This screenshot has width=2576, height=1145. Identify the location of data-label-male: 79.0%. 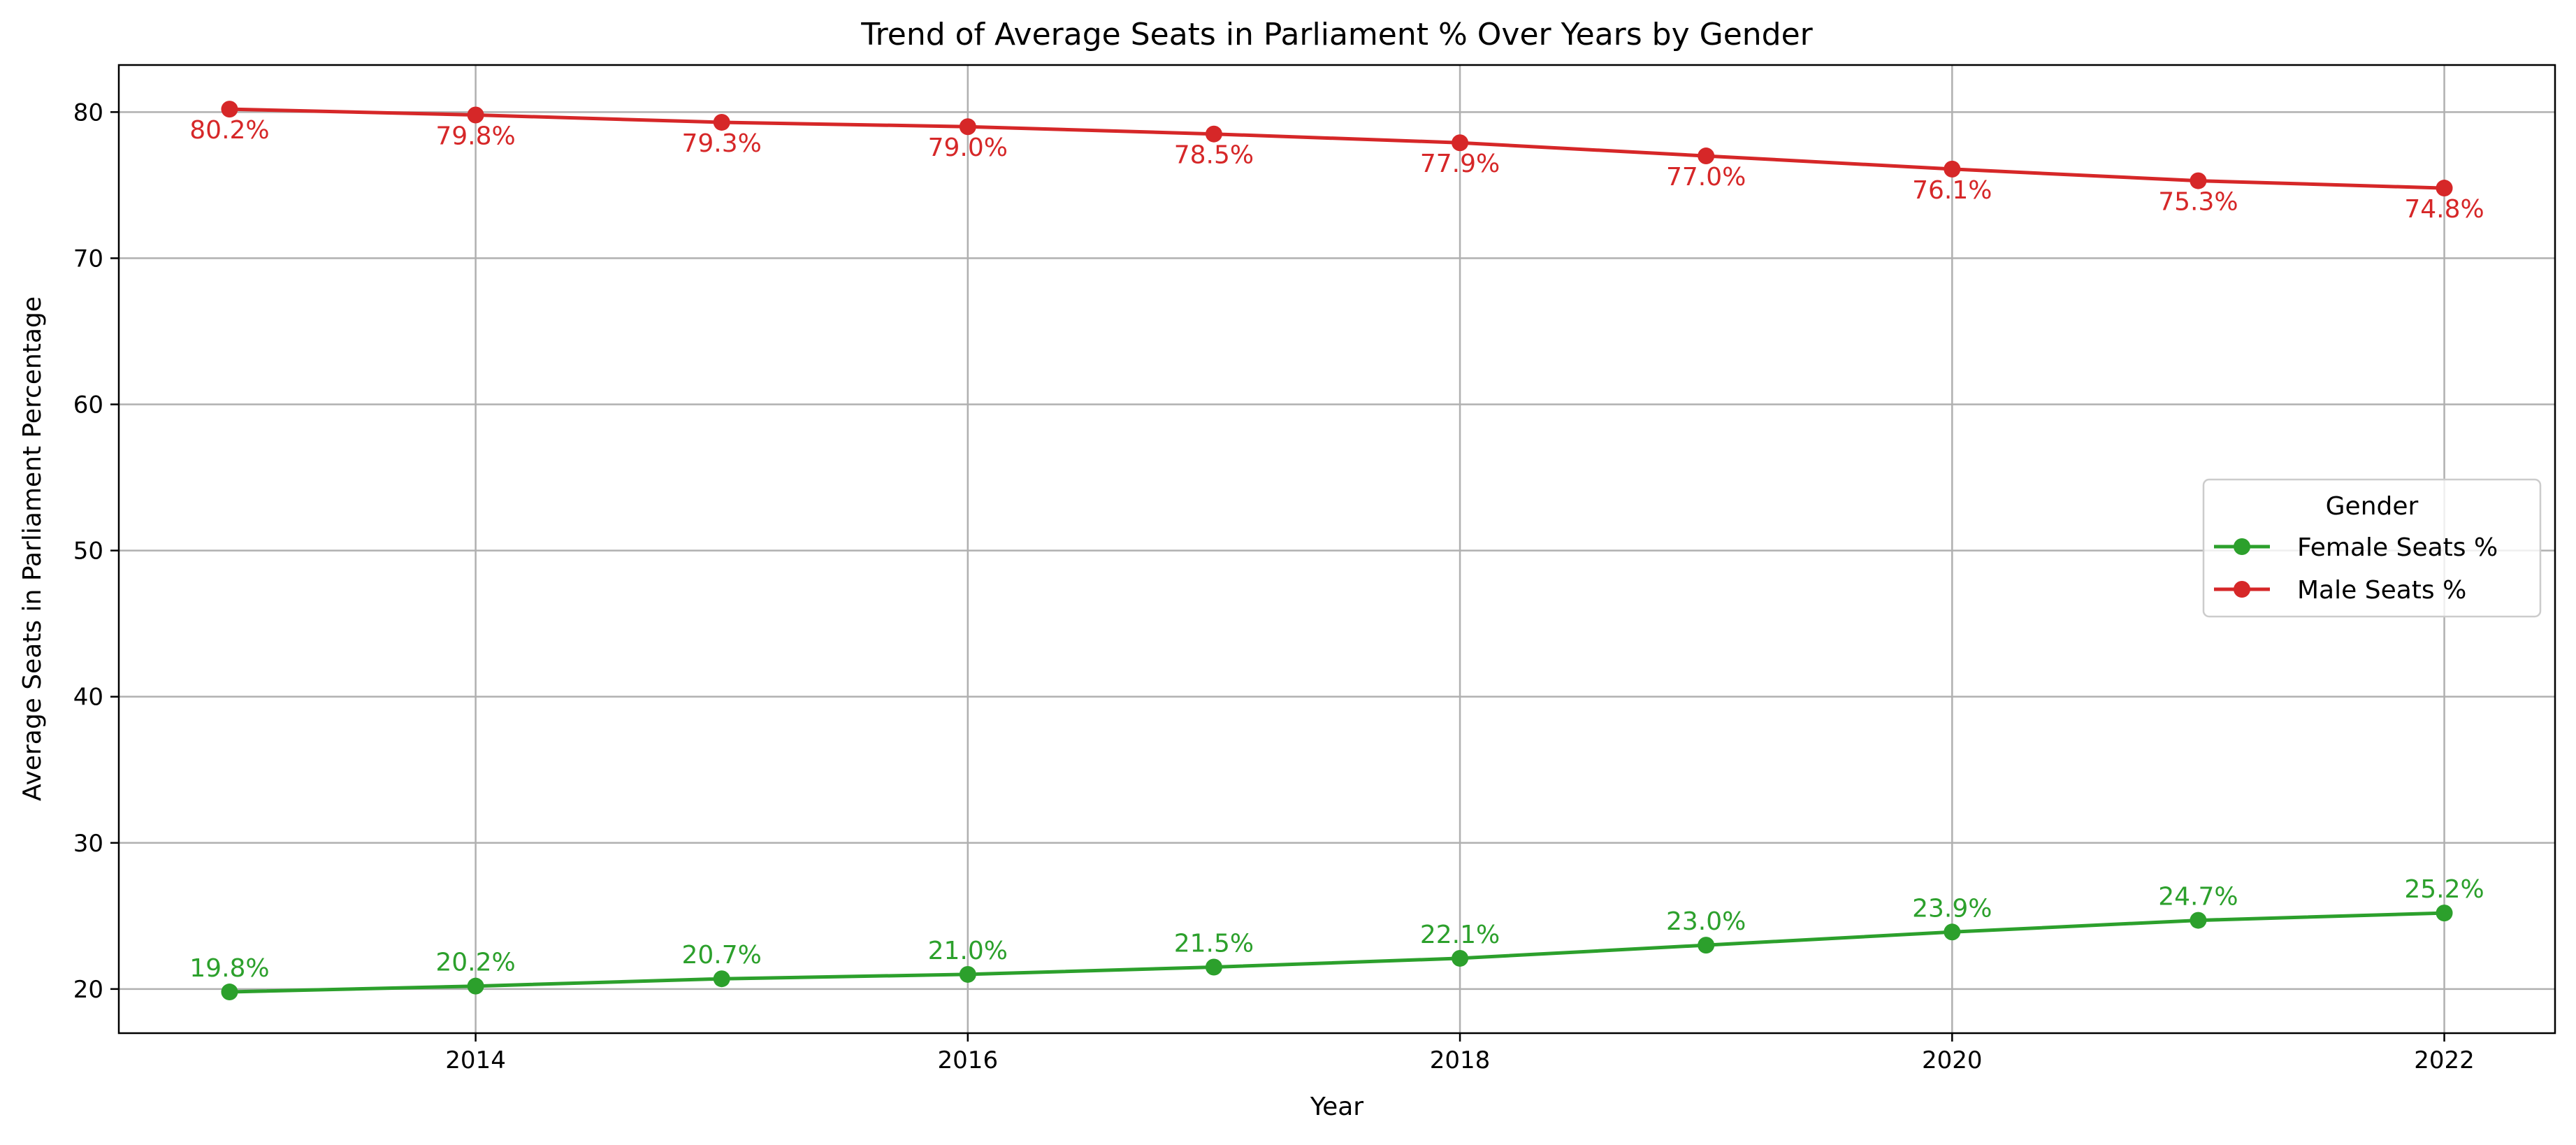
(968, 148).